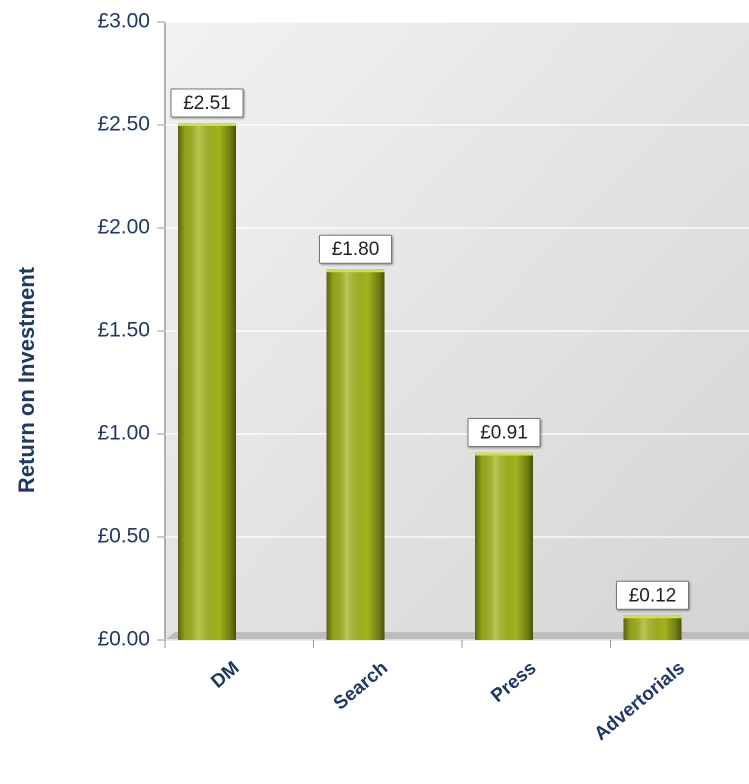 This screenshot has height=784, width=749. I want to click on y-tick-label: £1.50, so click(123, 330).